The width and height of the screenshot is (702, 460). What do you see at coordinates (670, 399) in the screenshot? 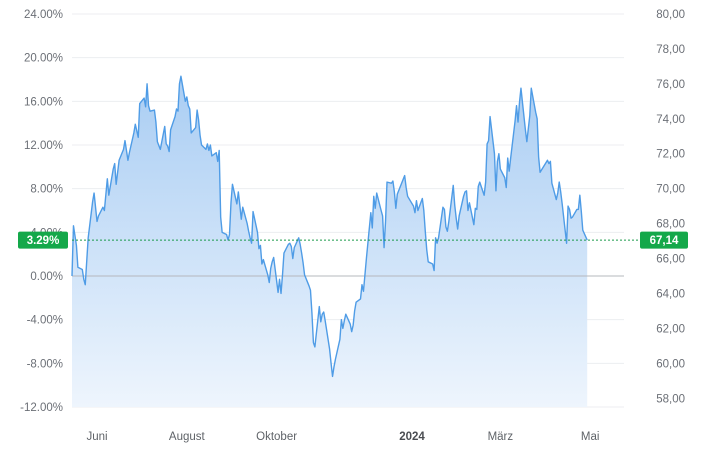
I see `right-axis-tick: 58,00` at bounding box center [670, 399].